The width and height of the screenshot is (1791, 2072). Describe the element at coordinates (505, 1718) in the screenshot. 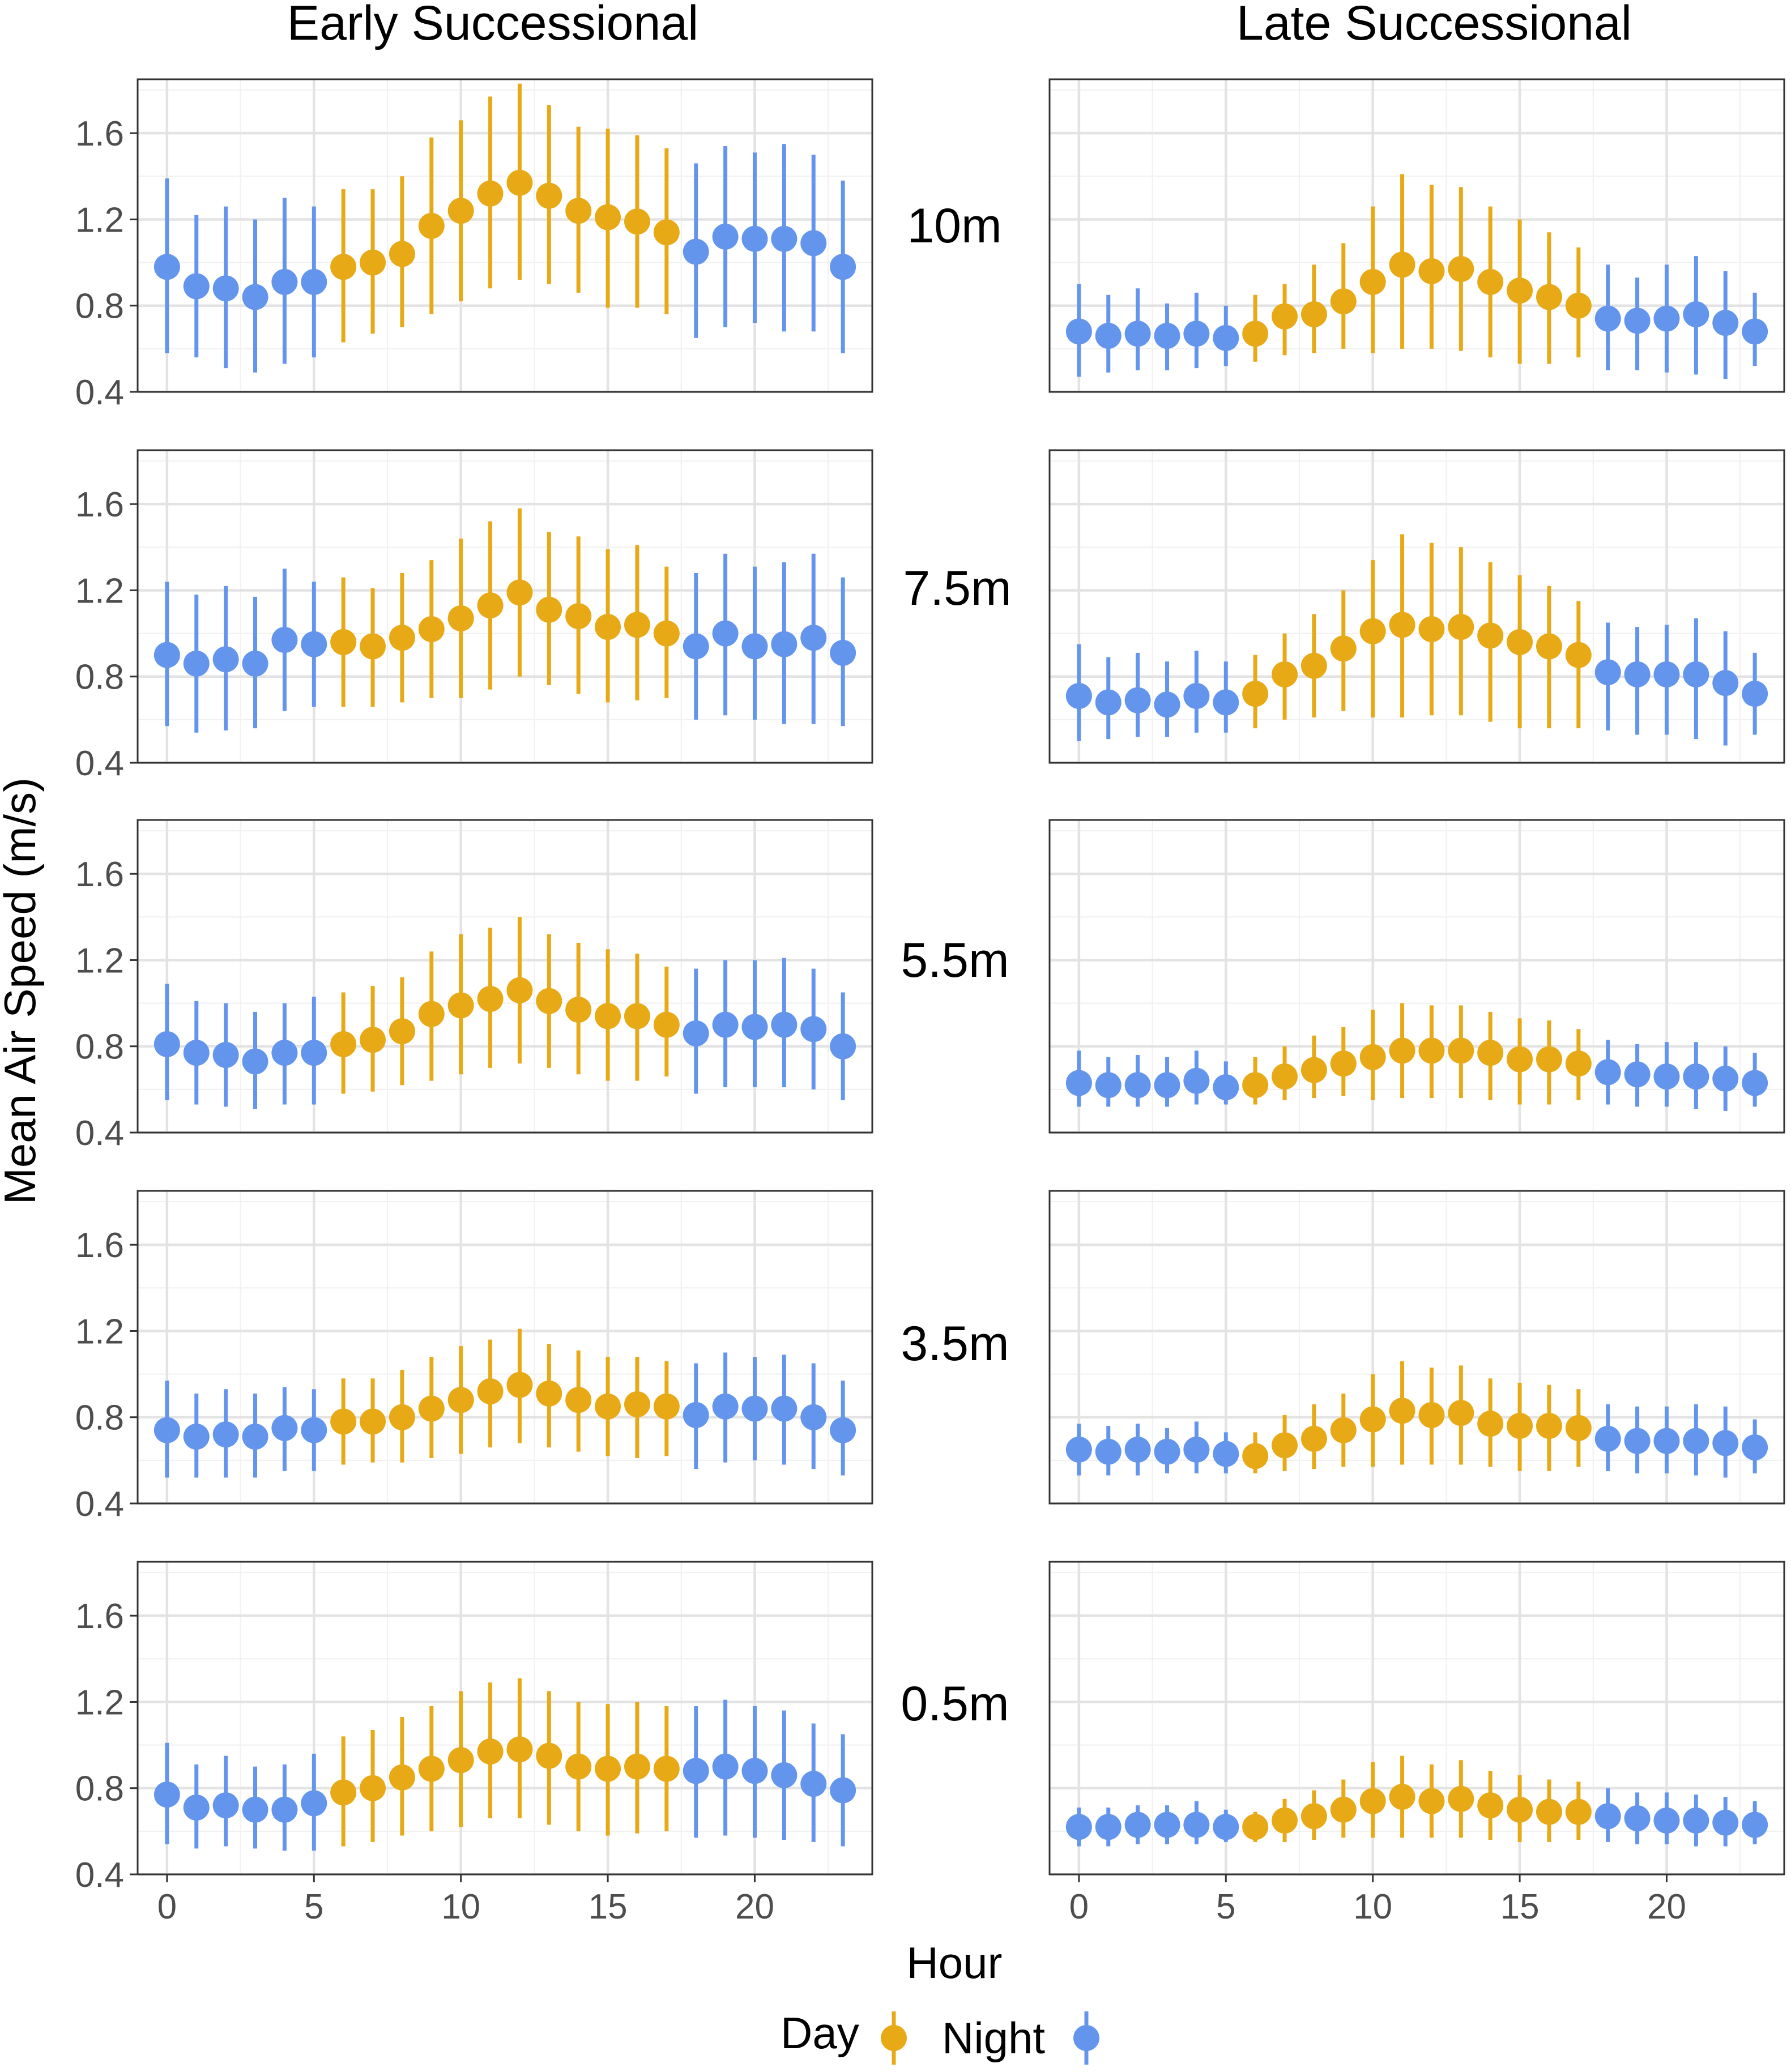

I see `panel-background` at that location.